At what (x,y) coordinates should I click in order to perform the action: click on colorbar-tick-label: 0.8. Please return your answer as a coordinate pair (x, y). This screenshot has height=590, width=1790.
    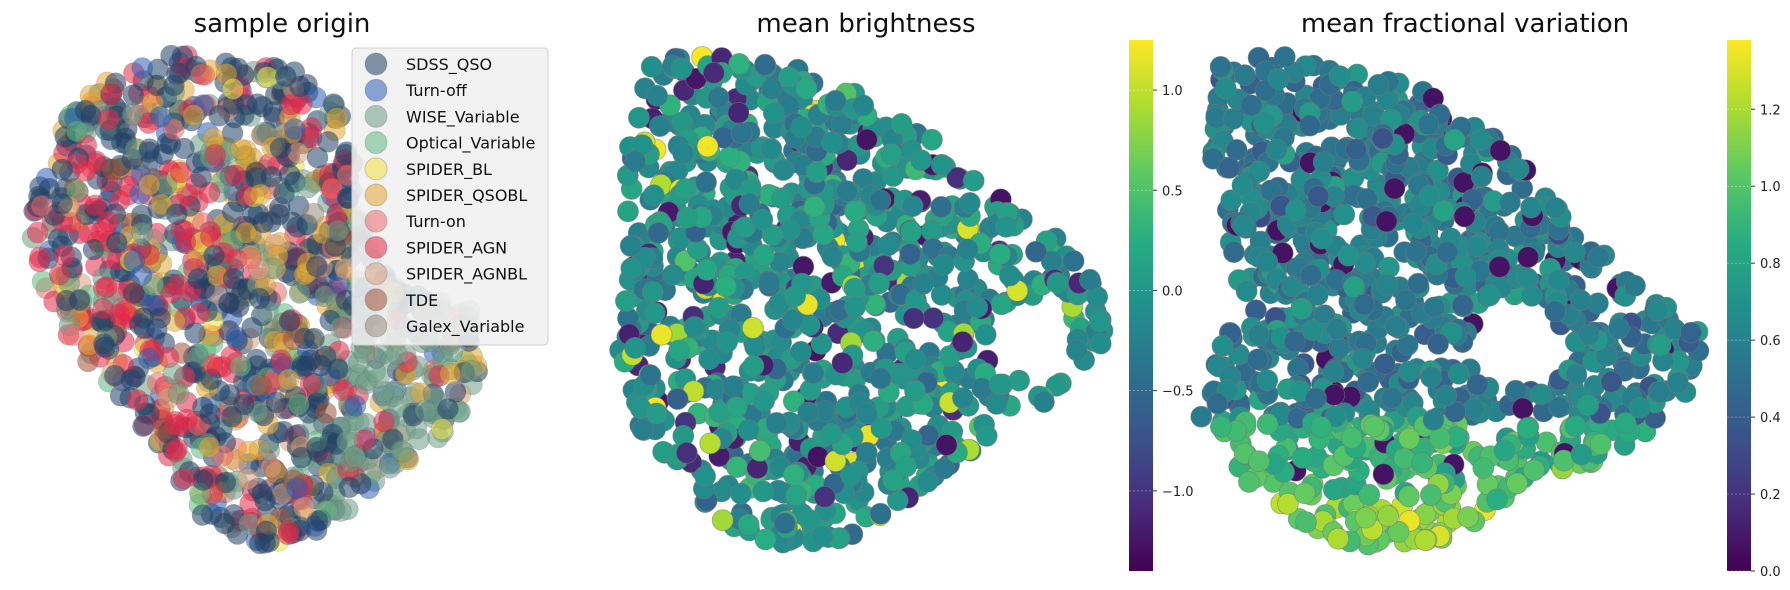
    Looking at the image, I should click on (1770, 264).